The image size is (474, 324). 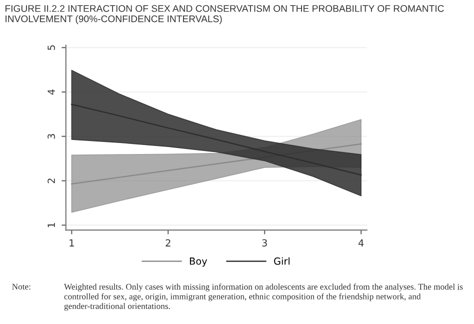 I want to click on text: Note:, so click(x=21, y=287).